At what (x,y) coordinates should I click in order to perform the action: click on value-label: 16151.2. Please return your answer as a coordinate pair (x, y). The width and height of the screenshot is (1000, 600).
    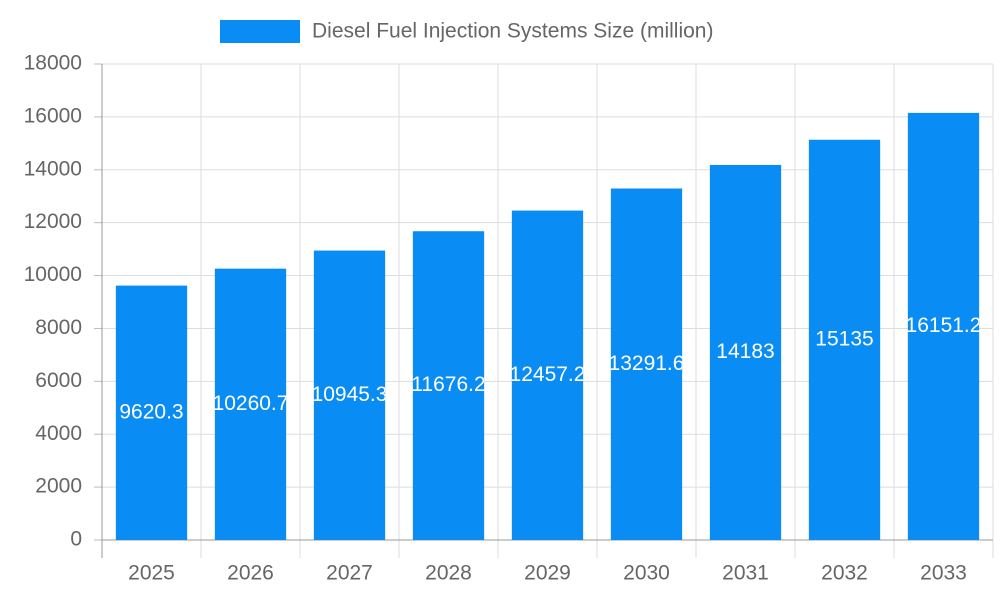
    Looking at the image, I should click on (944, 325).